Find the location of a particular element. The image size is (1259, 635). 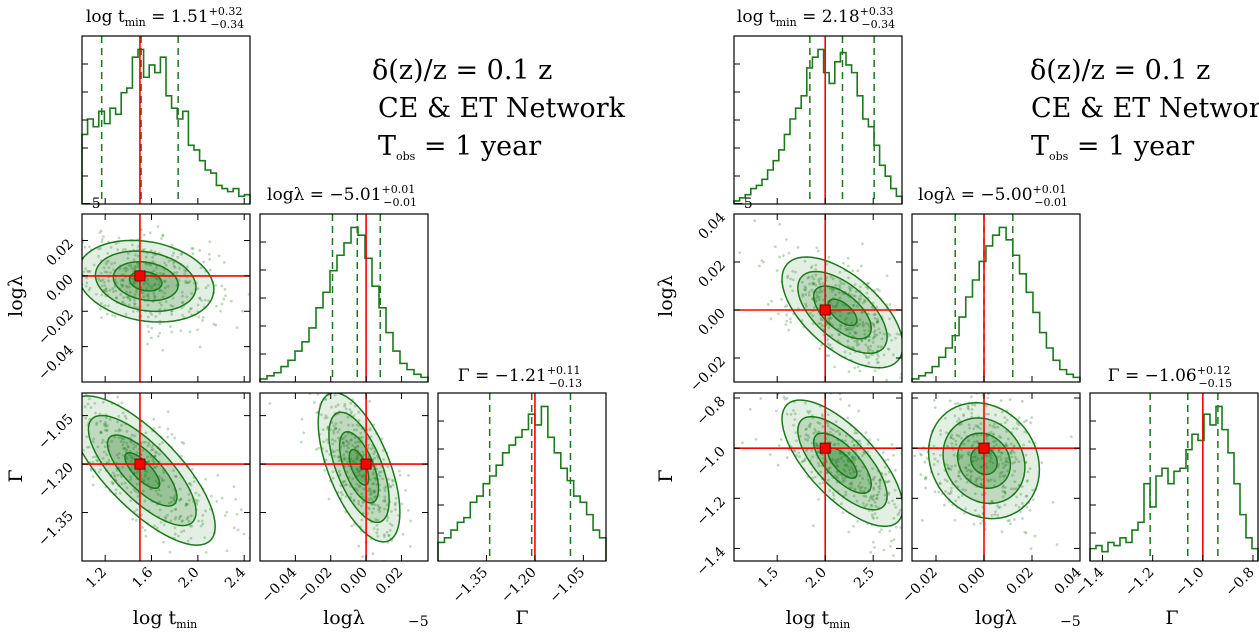

title-loglambda-right: logλ = −5.00+0.01 −0.01 is located at coordinates (993, 196).